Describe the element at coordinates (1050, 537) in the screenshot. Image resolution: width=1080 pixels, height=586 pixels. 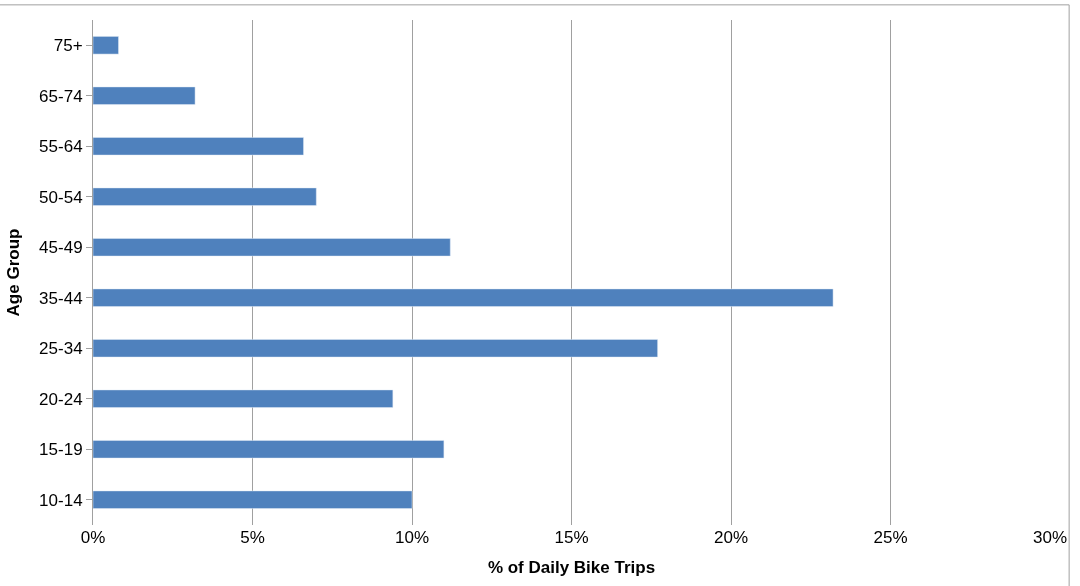
I see `x-tick-label: 30%` at that location.